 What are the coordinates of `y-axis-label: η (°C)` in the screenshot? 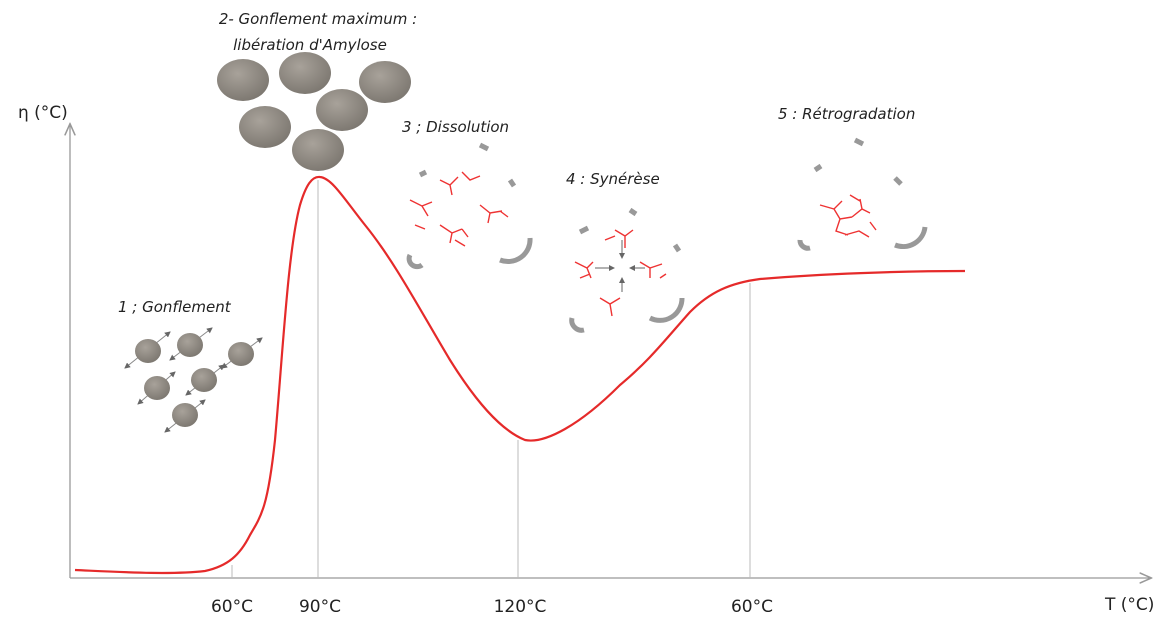 It's located at (43, 113).